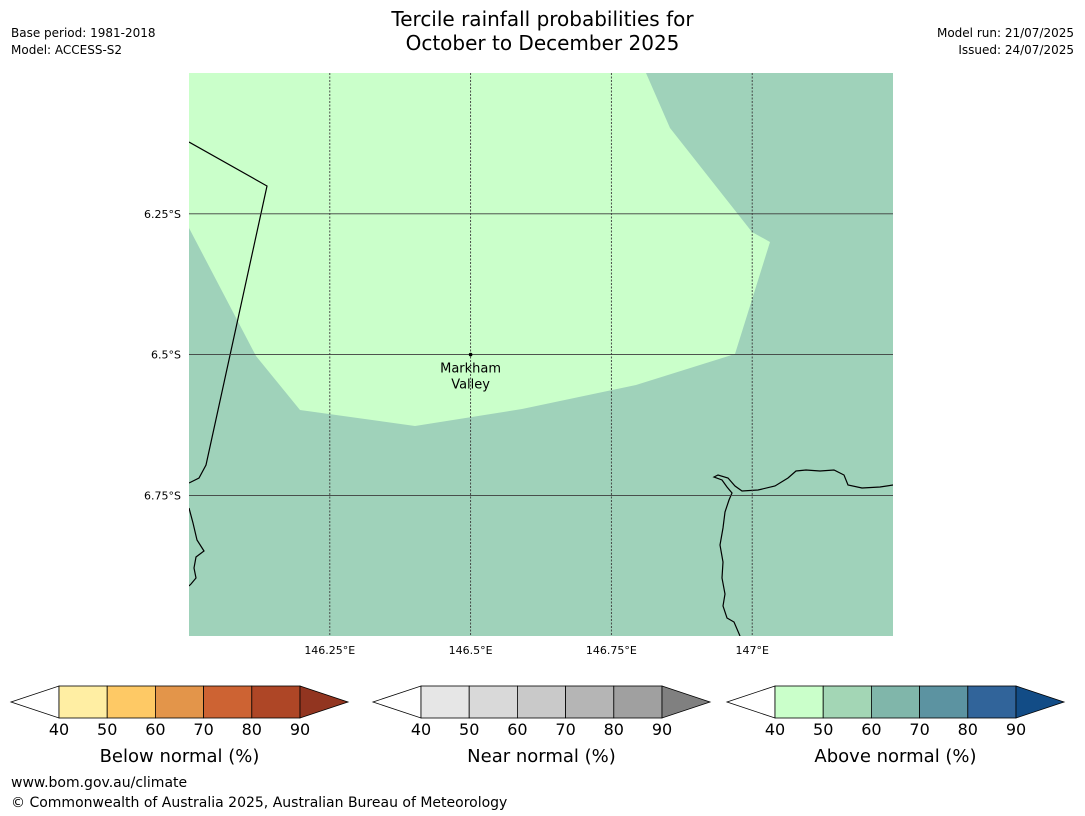 This screenshot has height=816, width=1085. Describe the element at coordinates (1005, 42) in the screenshot. I see `meta-right: Model run: 21/07/2025 Issued: 24/07/2025` at that location.